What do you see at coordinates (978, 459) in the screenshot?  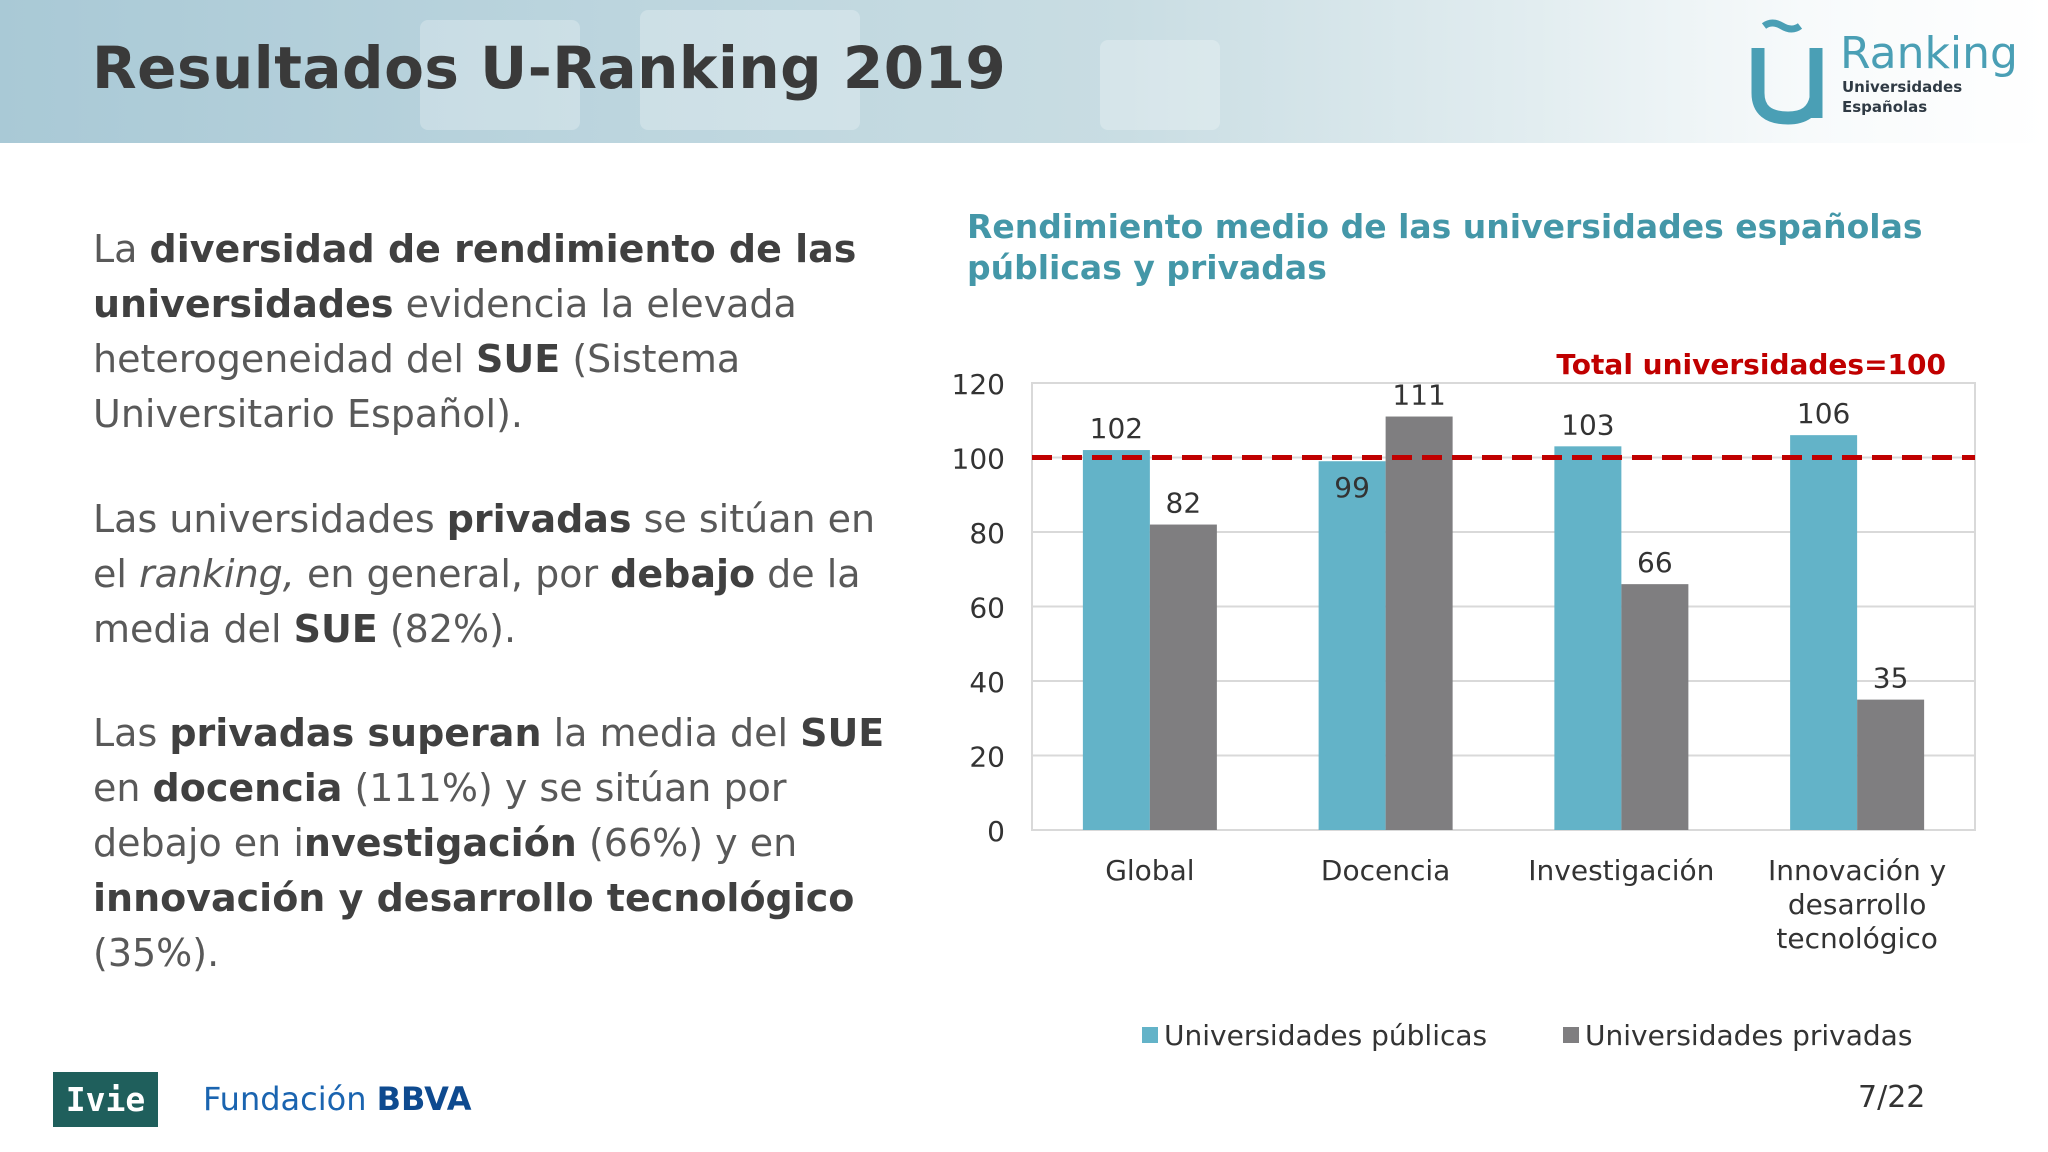 I see `y-tick-label: 100` at bounding box center [978, 459].